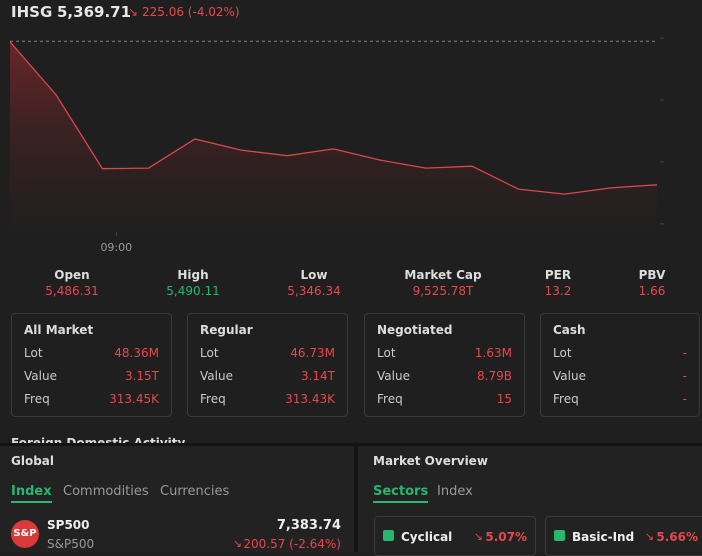 The height and width of the screenshot is (556, 702). Describe the element at coordinates (506, 537) in the screenshot. I see `sector-change: 5.07%` at that location.